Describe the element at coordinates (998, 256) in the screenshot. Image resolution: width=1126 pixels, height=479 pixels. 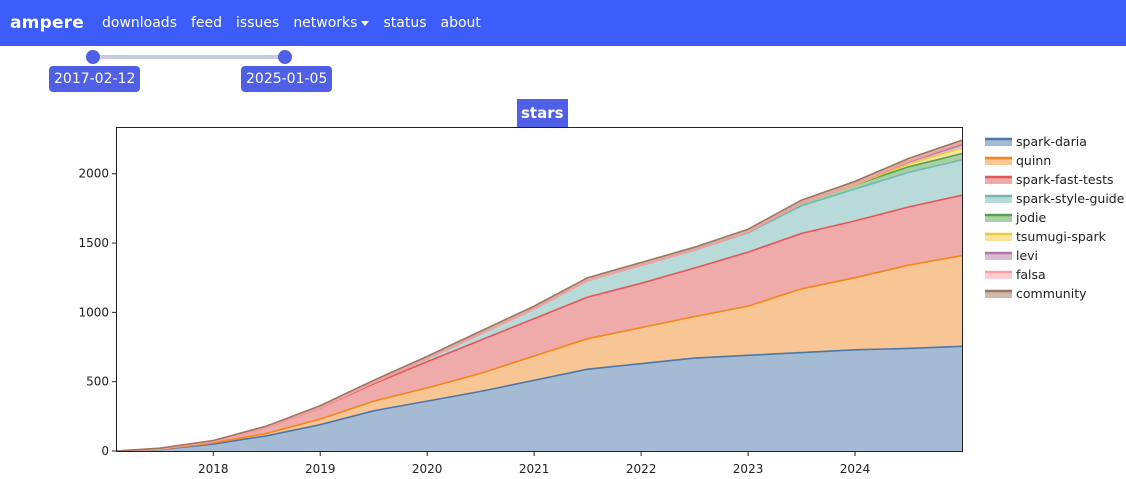
I see `legend-swatch-levi` at that location.